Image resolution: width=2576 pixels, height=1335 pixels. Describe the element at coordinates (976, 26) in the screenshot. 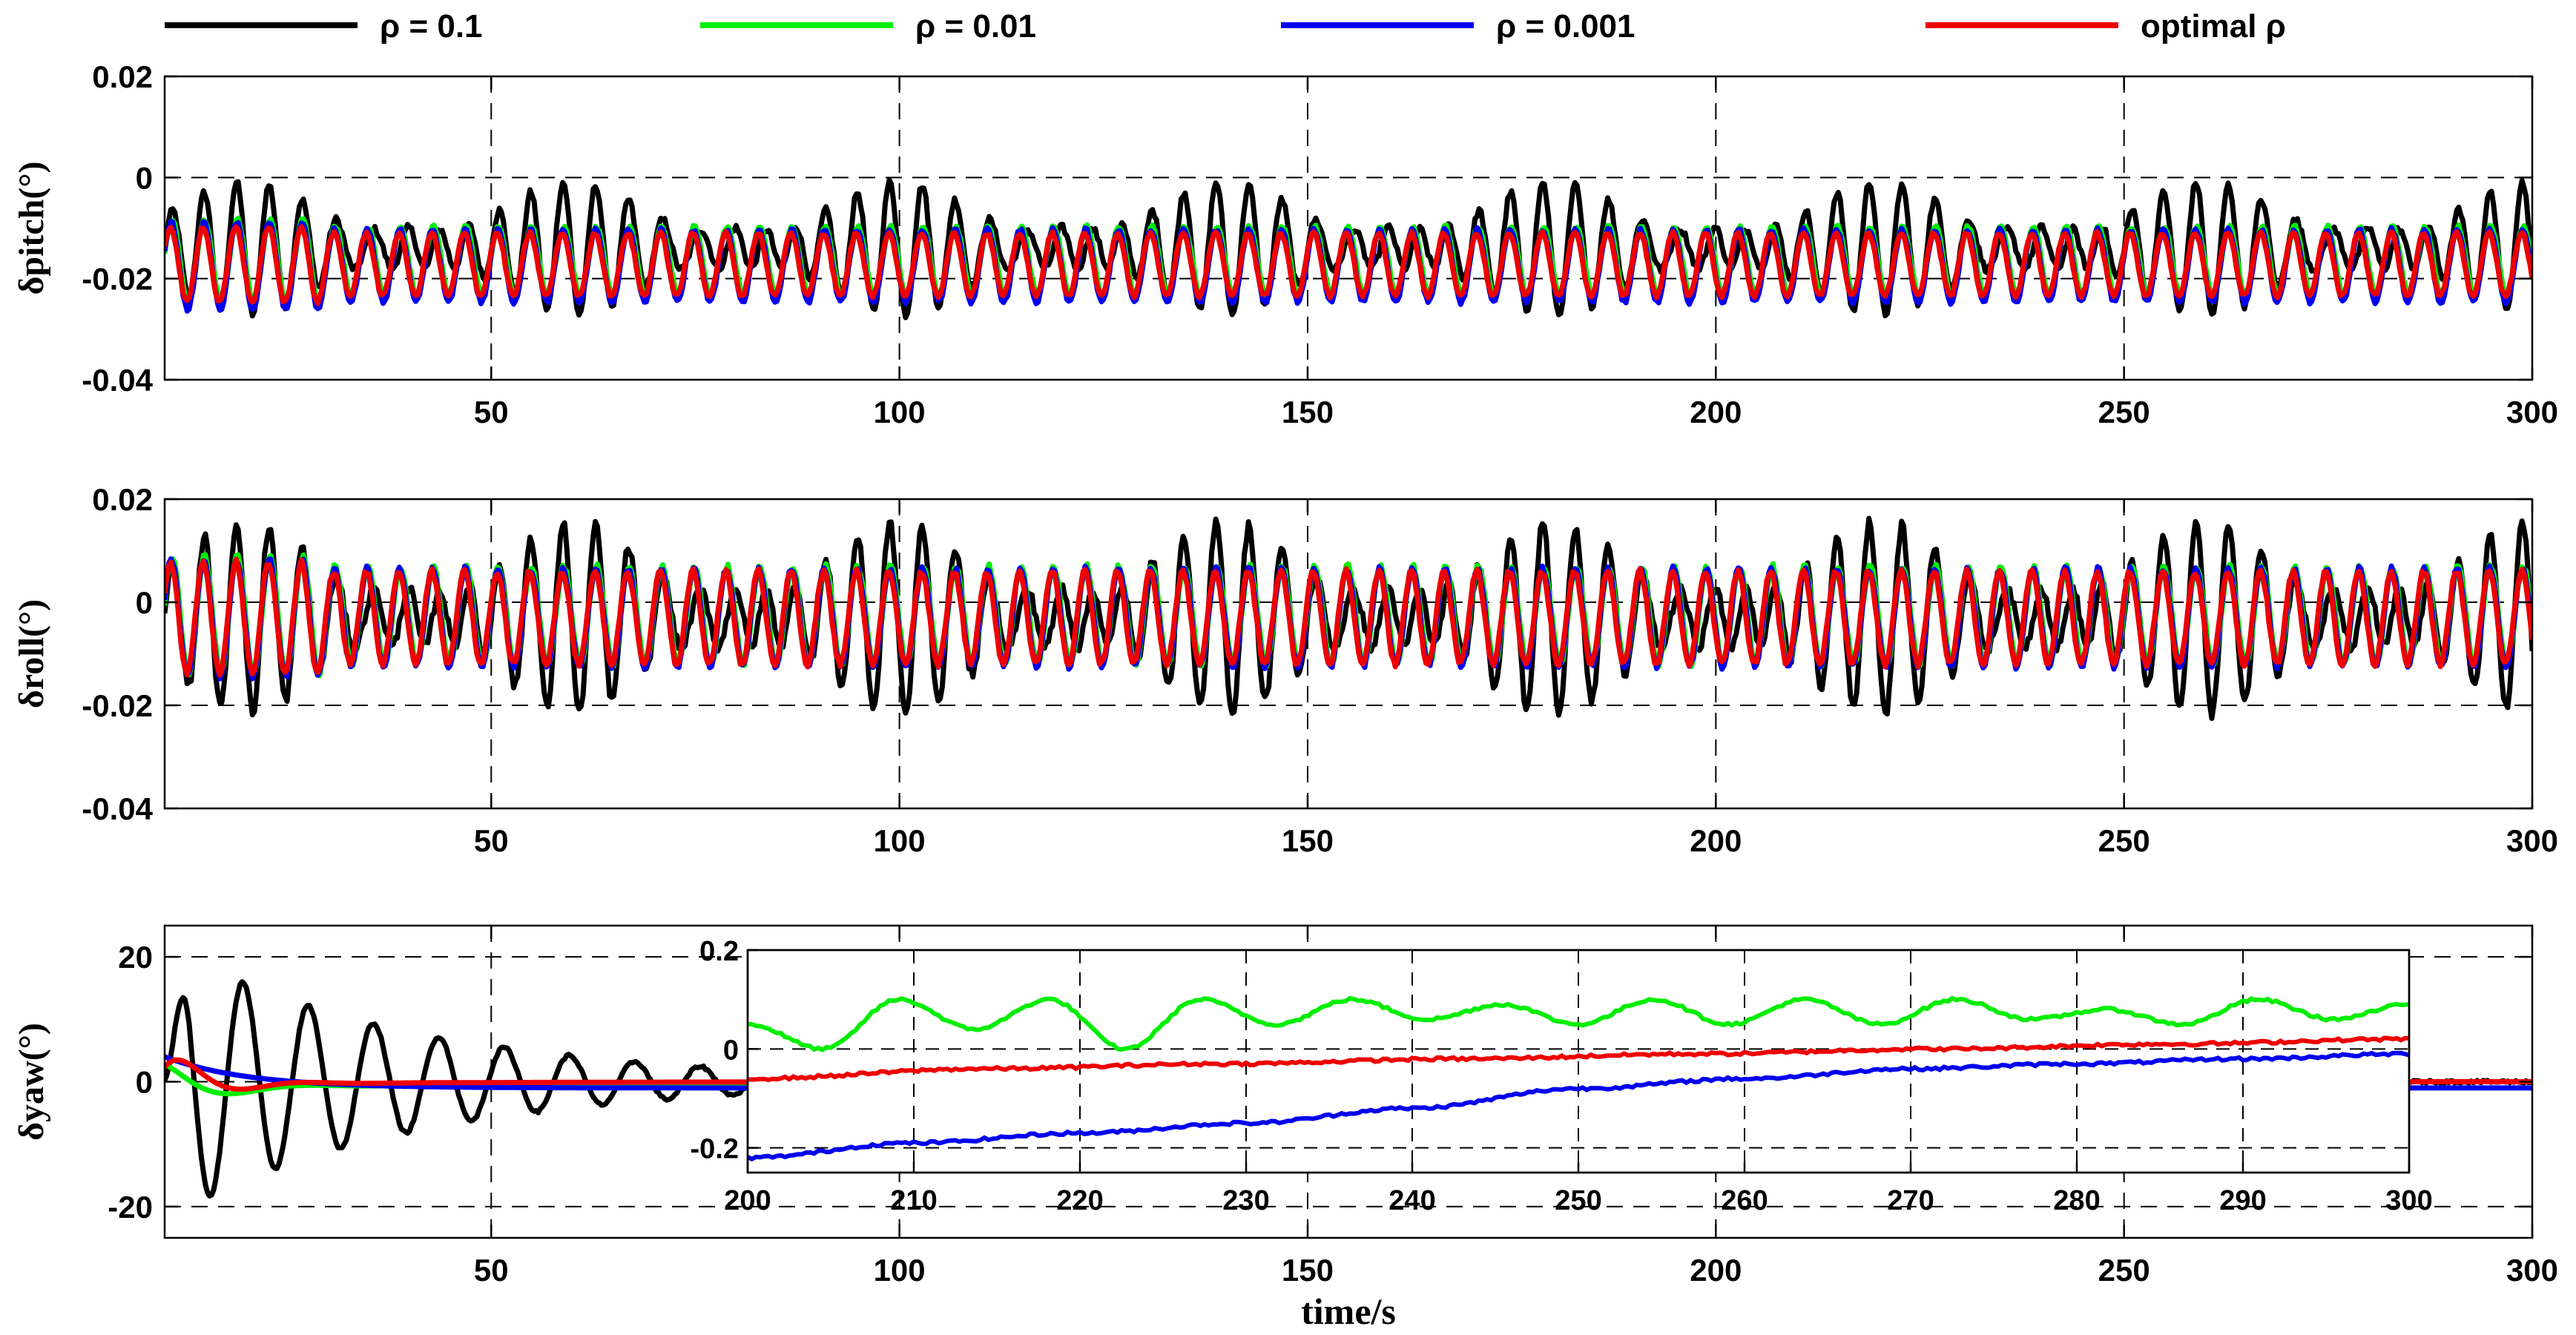

I see `legend-label-1: ρ = 0.01` at that location.